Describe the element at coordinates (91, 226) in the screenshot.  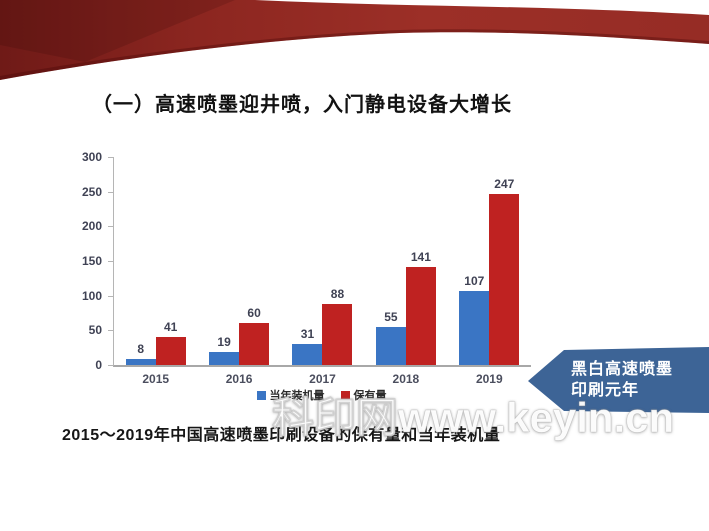
I see `y-tick-label: 200` at that location.